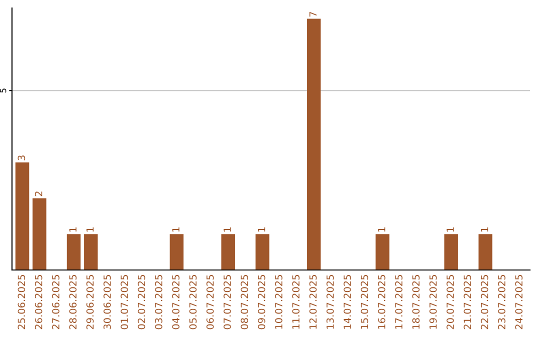  Describe the element at coordinates (330, 302) in the screenshot. I see `x-tick-label: 13.07.2025` at that location.